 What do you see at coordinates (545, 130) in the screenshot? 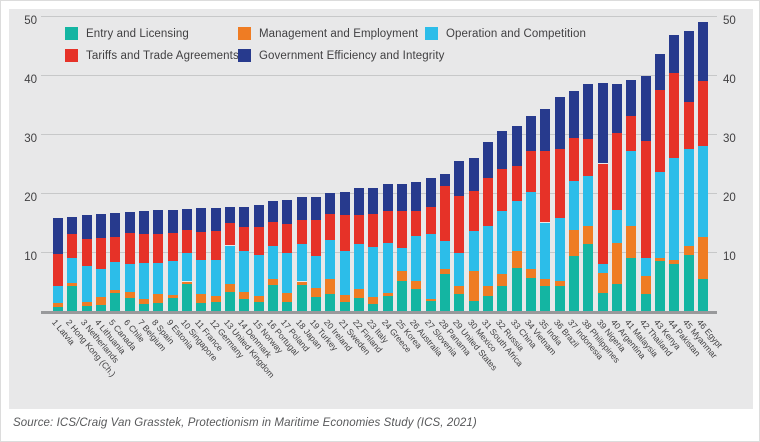
I see `bar-35-government-segment` at bounding box center [545, 130].